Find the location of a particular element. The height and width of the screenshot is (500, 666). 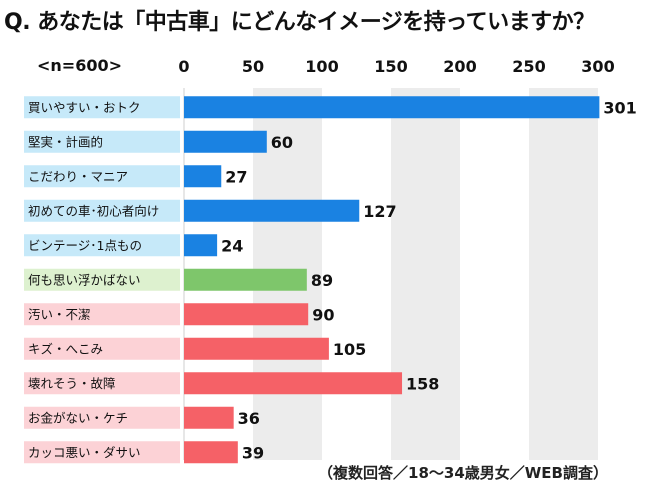

sample-size-label: <n=600> is located at coordinates (80, 65).